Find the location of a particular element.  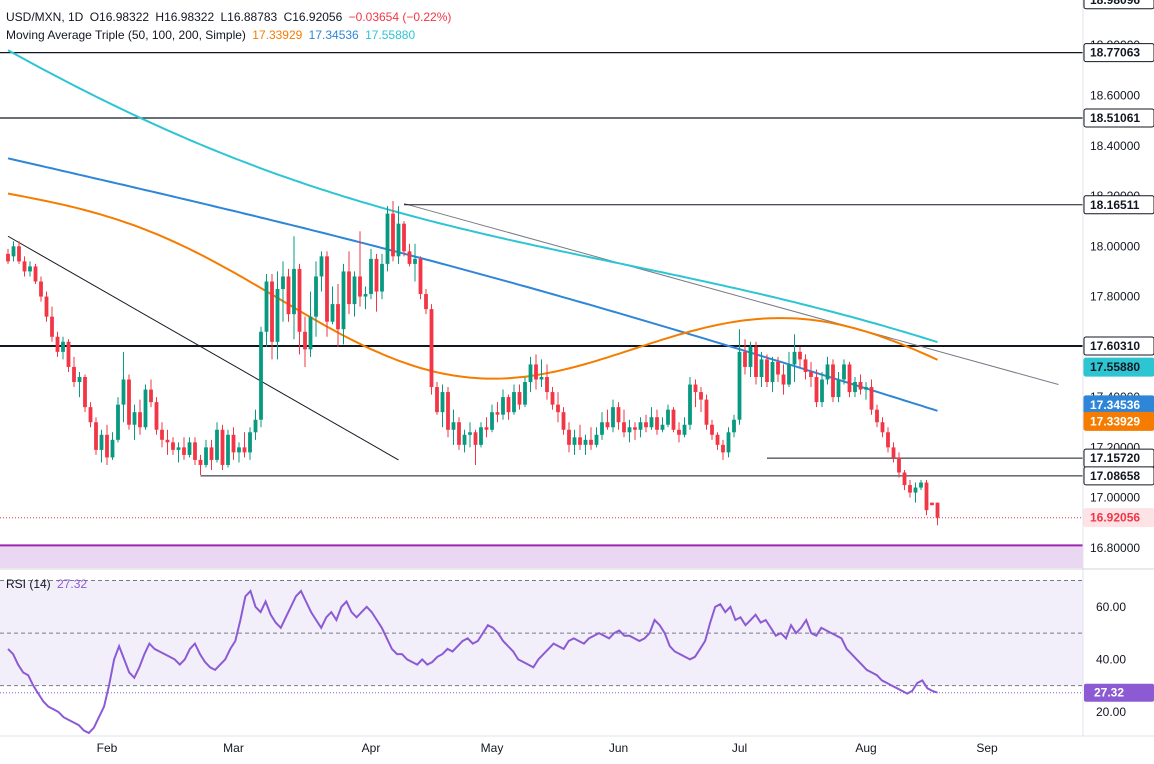

price-tick-label: 17.80000 is located at coordinates (1115, 297).